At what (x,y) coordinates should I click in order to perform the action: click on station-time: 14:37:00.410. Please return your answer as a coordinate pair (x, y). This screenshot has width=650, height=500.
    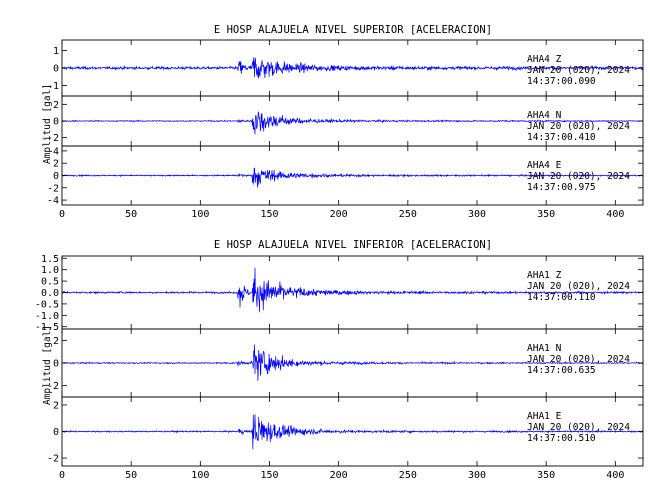
    Looking at the image, I should click on (561, 137).